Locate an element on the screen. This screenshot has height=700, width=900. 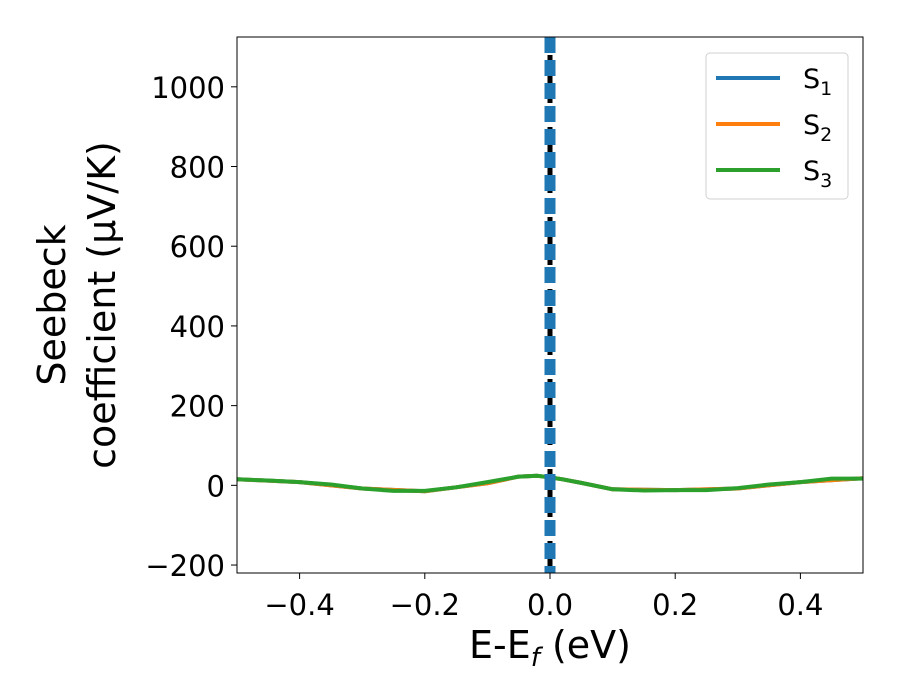
y-axis-label-line2: coefficient (μV/K) is located at coordinates (102, 305).